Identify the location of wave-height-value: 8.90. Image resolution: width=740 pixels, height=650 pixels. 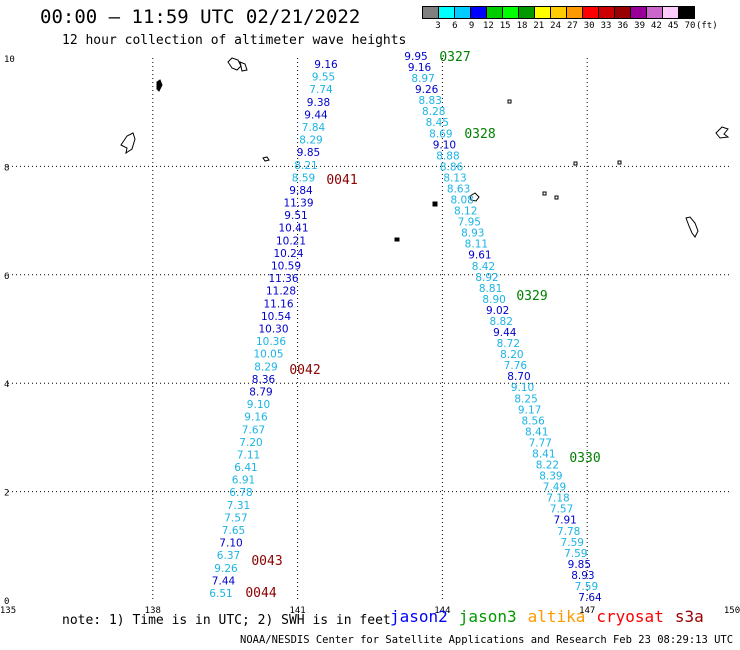
(493, 300).